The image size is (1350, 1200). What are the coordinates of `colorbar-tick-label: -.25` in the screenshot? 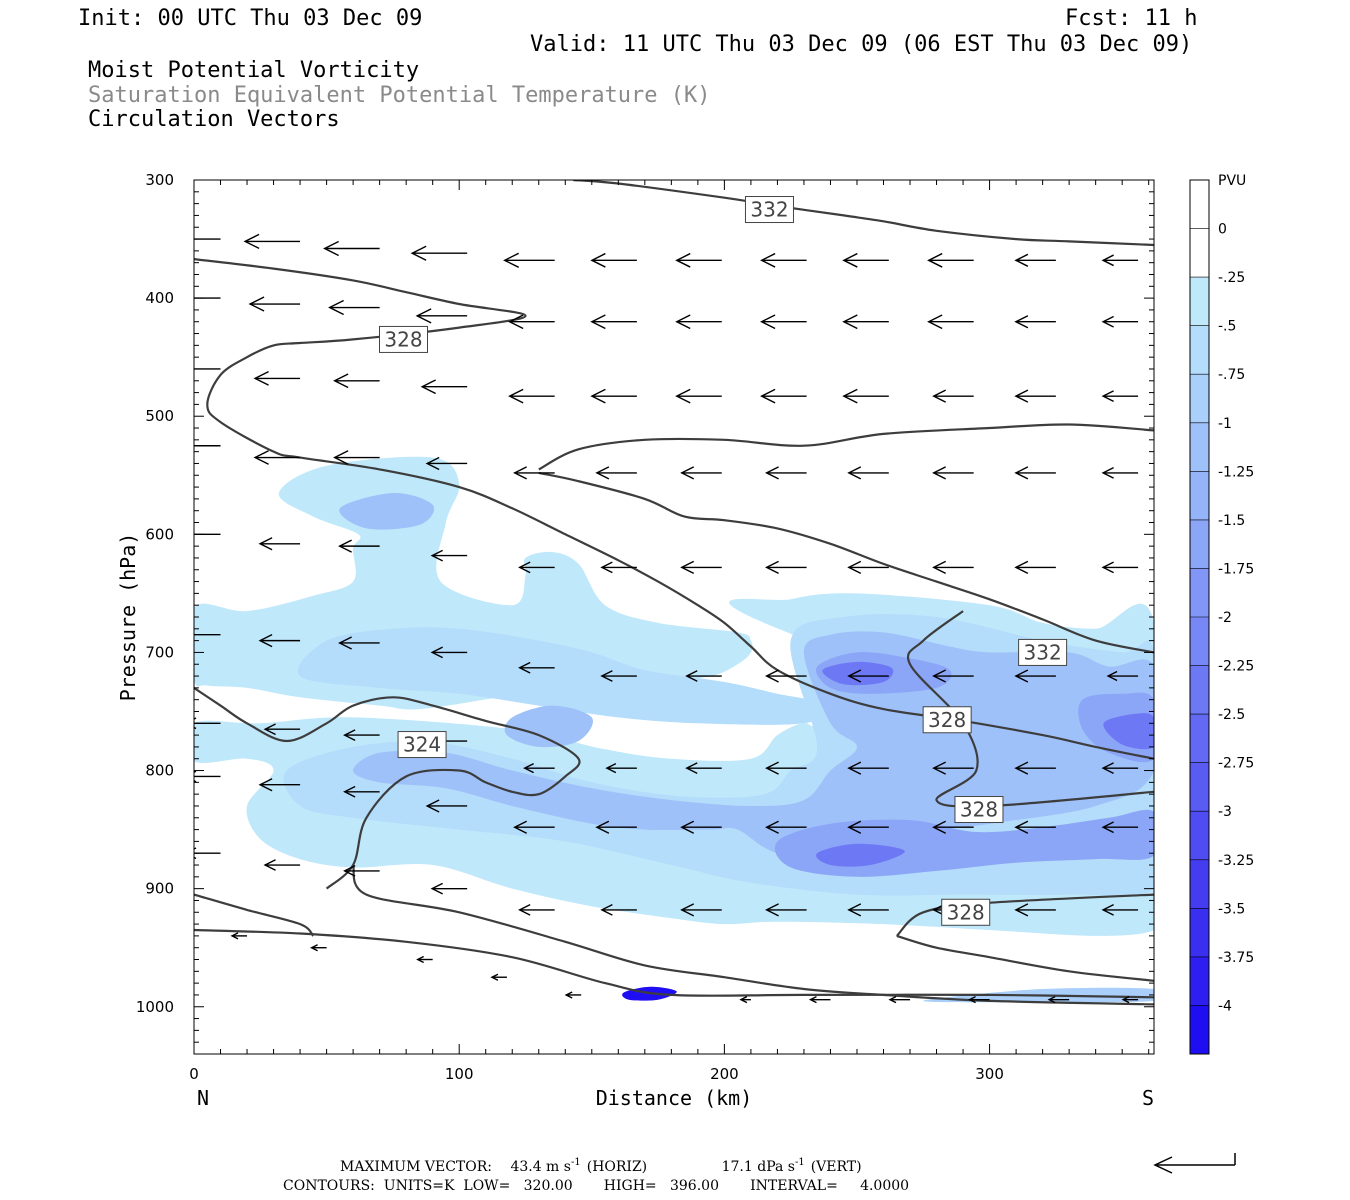 It's located at (1231, 278).